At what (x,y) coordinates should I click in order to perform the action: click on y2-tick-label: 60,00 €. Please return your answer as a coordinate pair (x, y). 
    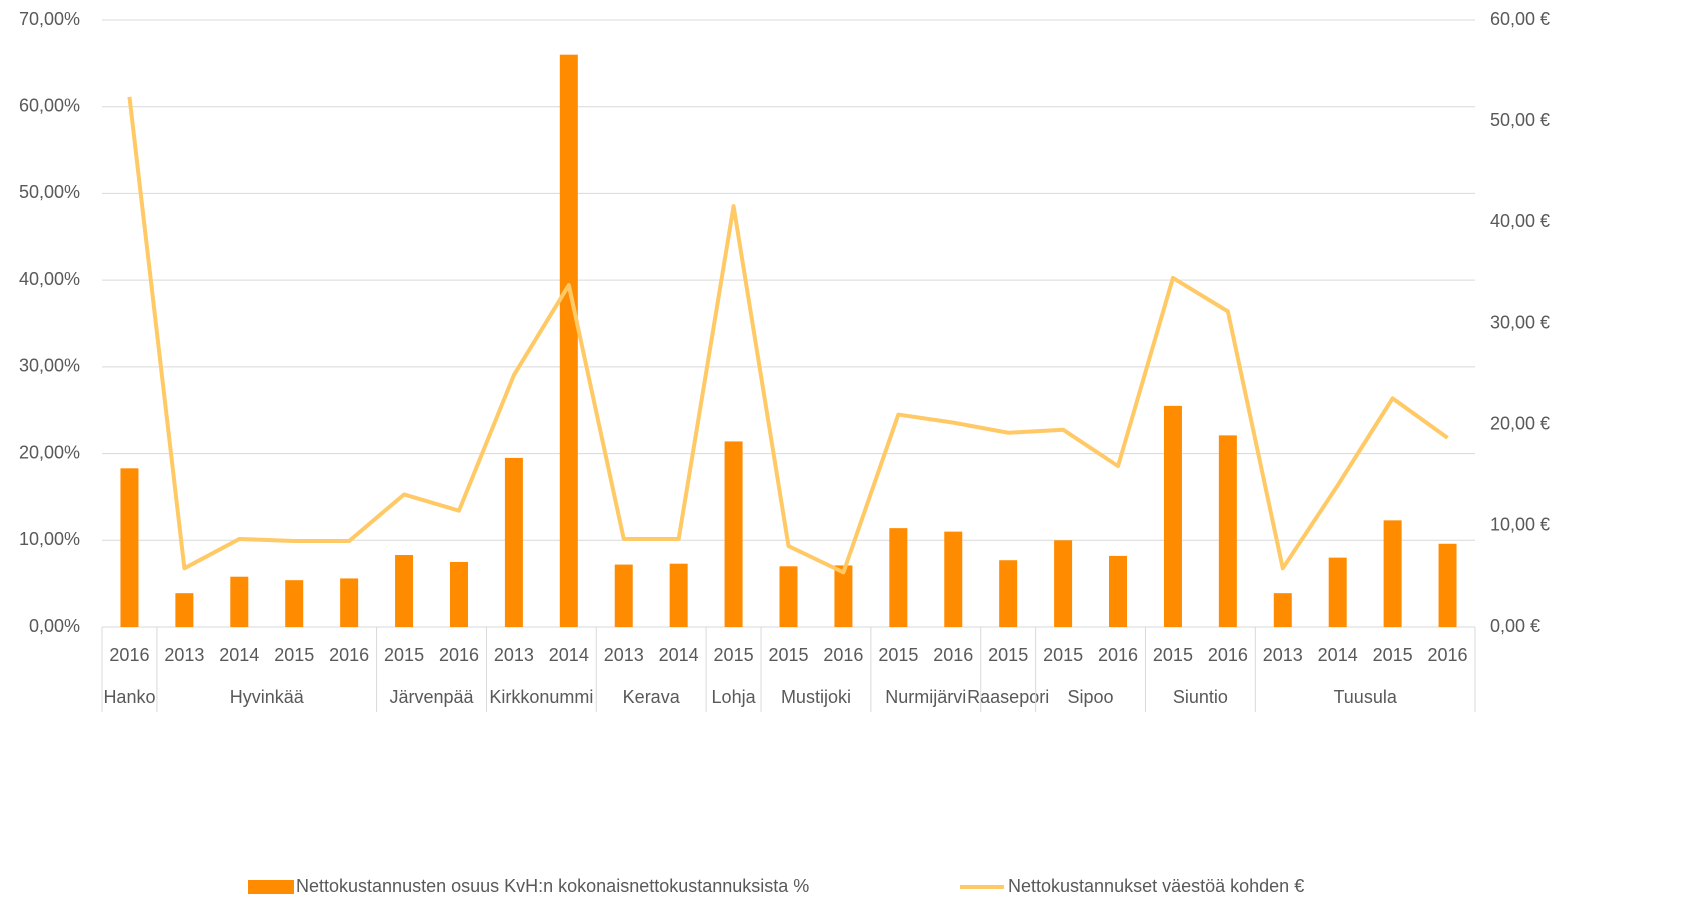
    Looking at the image, I should click on (1520, 19).